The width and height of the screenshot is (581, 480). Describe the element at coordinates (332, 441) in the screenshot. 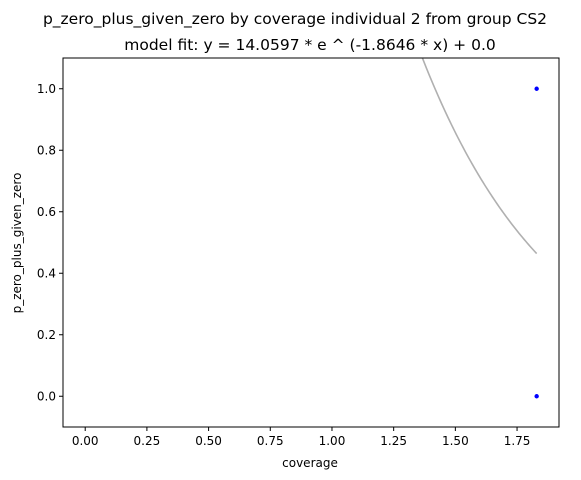

I see `x-tick-label: 1.00` at that location.